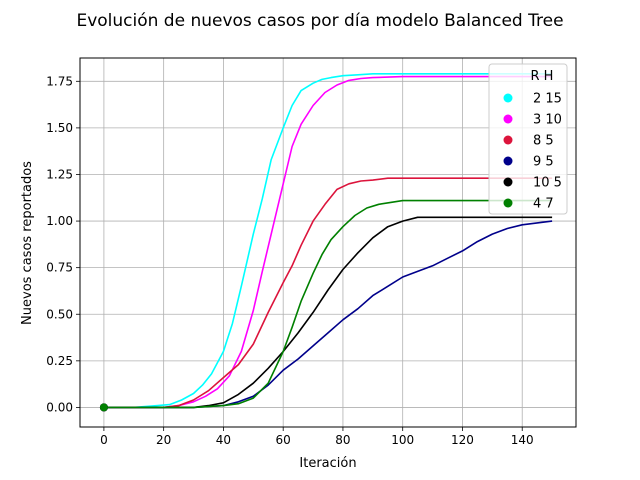 The width and height of the screenshot is (640, 480). What do you see at coordinates (327, 463) in the screenshot?
I see `x-axis-label: Iteración` at bounding box center [327, 463].